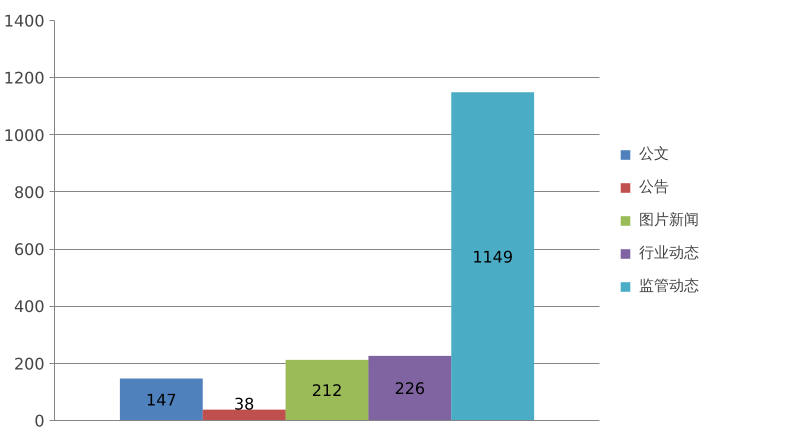 This screenshot has width=792, height=448. I want to click on y-tick-label: 800, so click(29, 192).